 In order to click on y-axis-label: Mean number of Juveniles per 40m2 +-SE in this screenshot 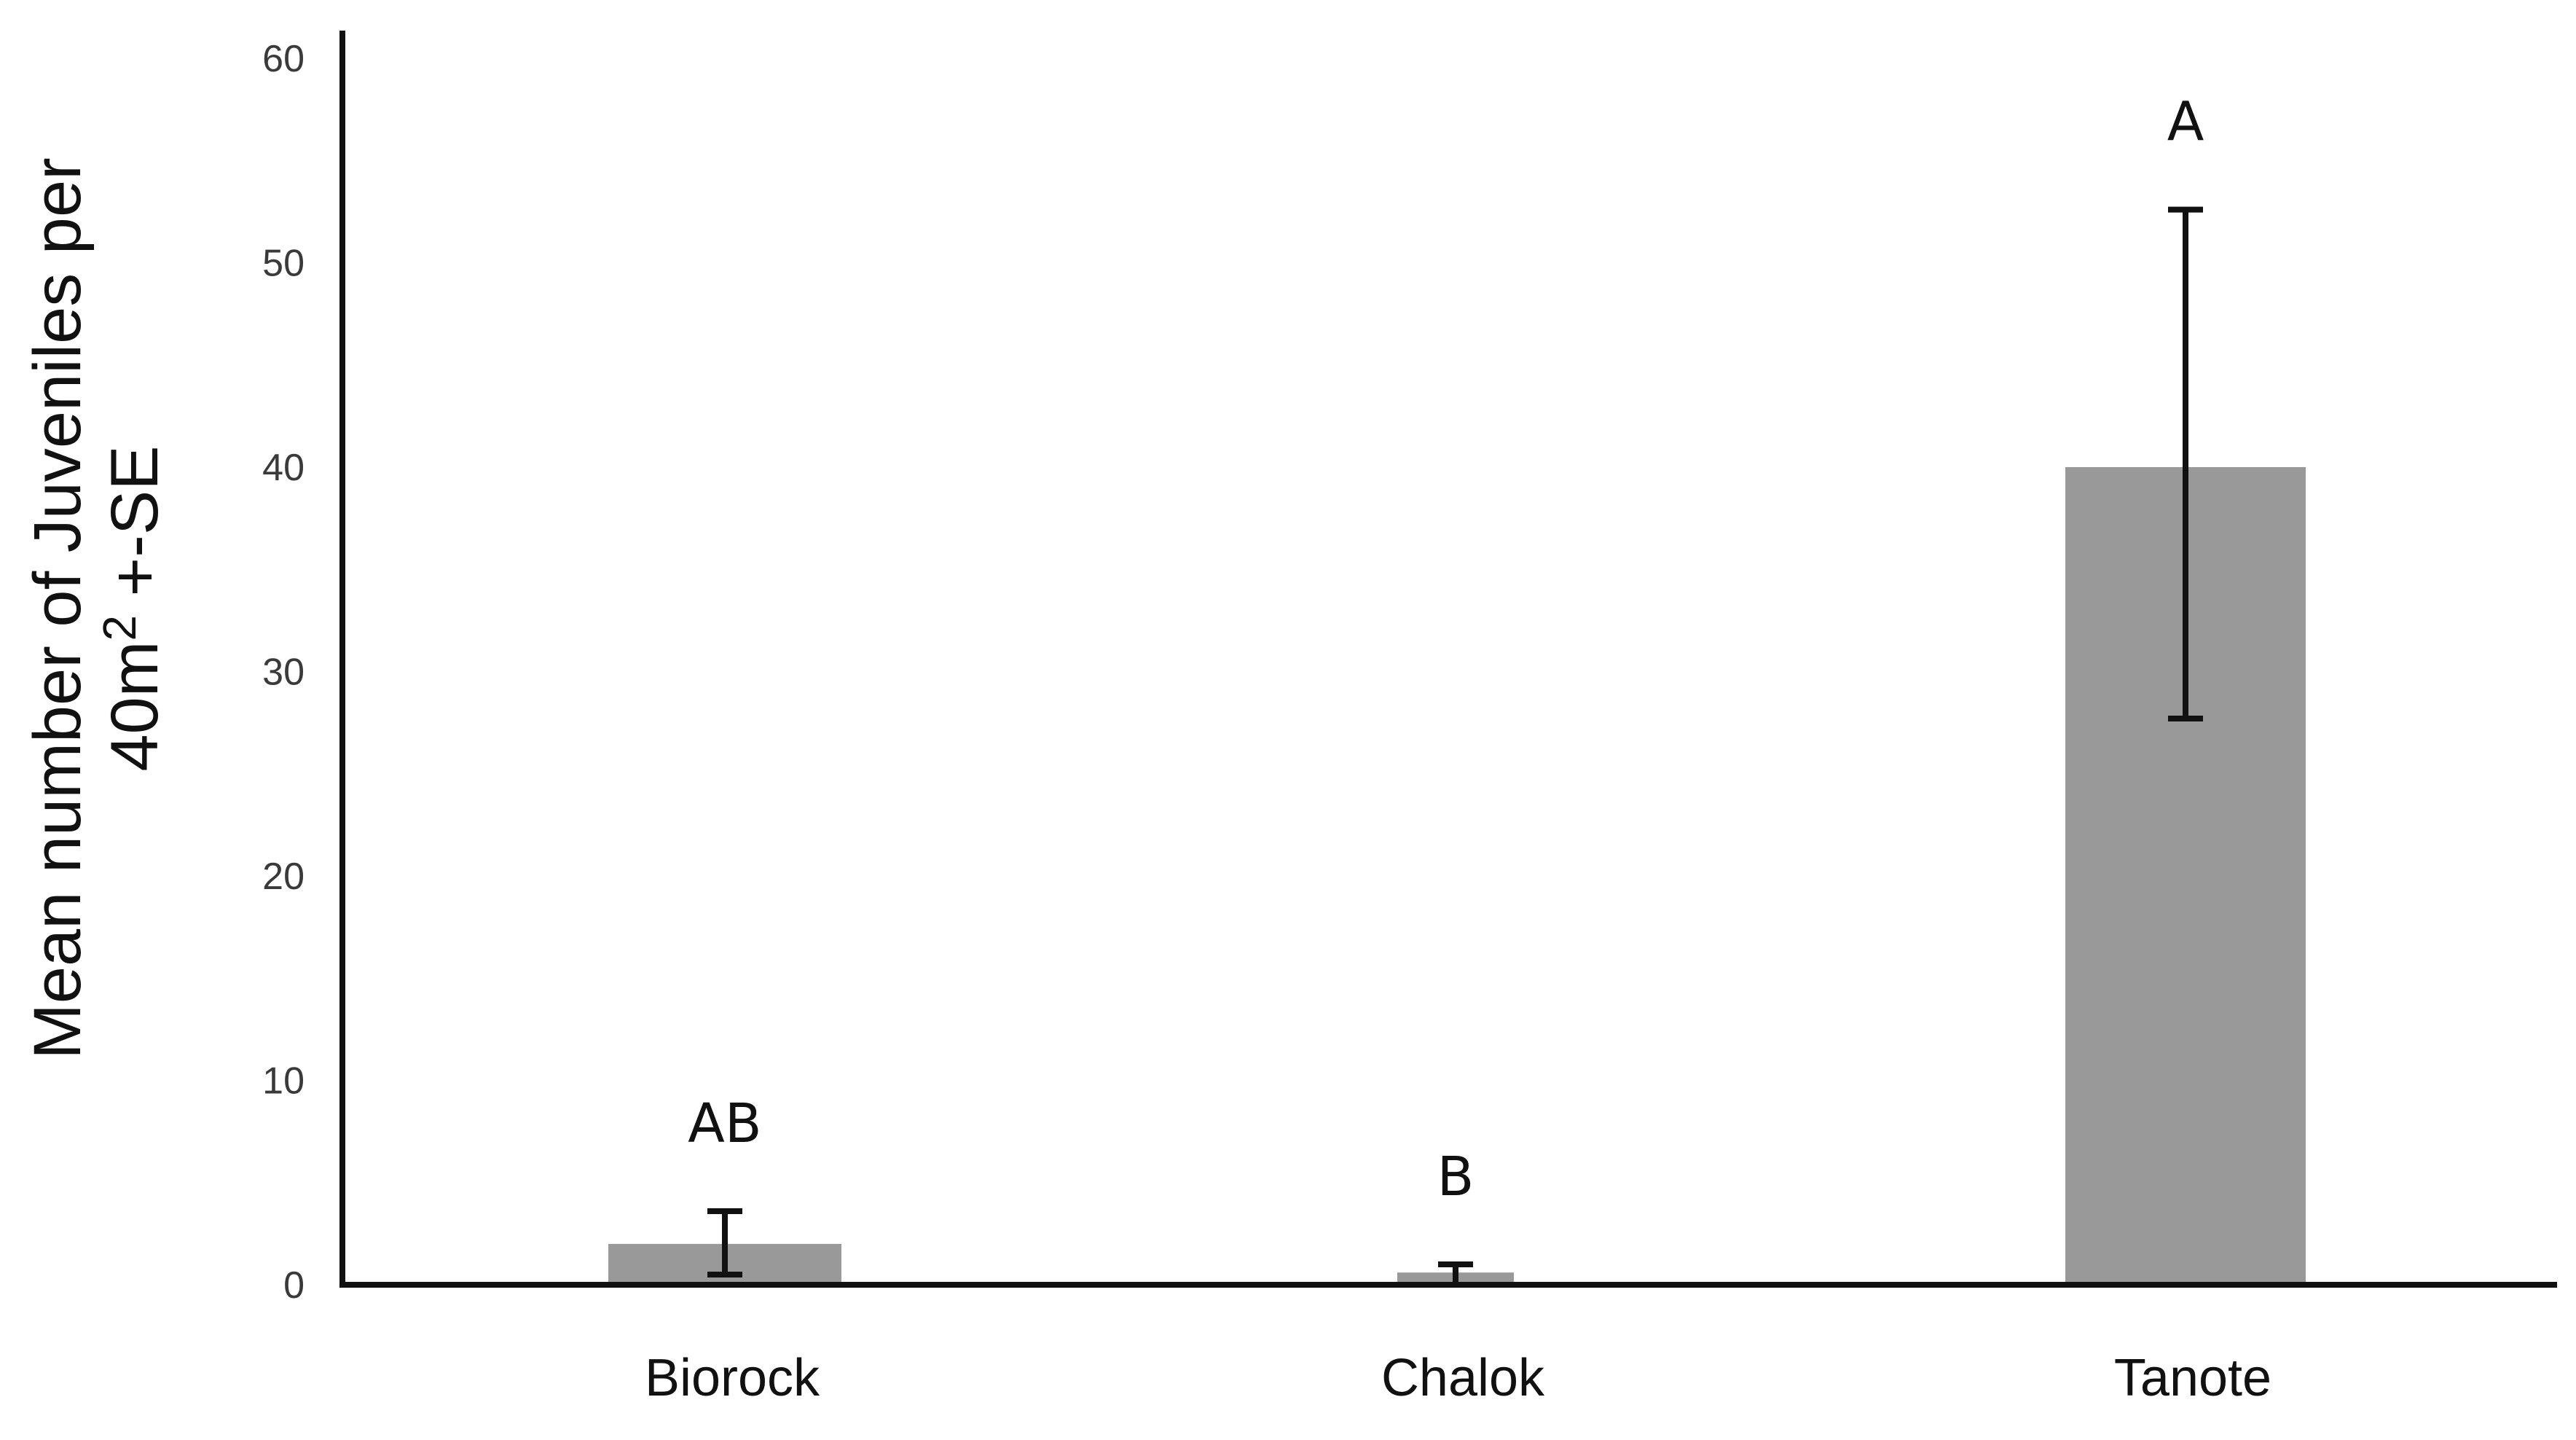, I will do `click(96, 608)`.